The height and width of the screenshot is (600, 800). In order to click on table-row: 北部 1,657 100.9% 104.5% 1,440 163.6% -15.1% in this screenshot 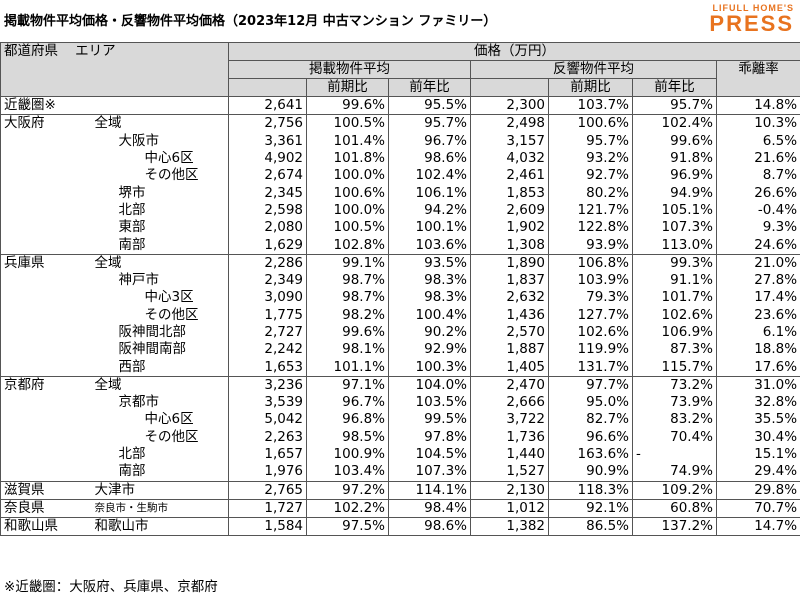, I will do `click(400, 454)`.